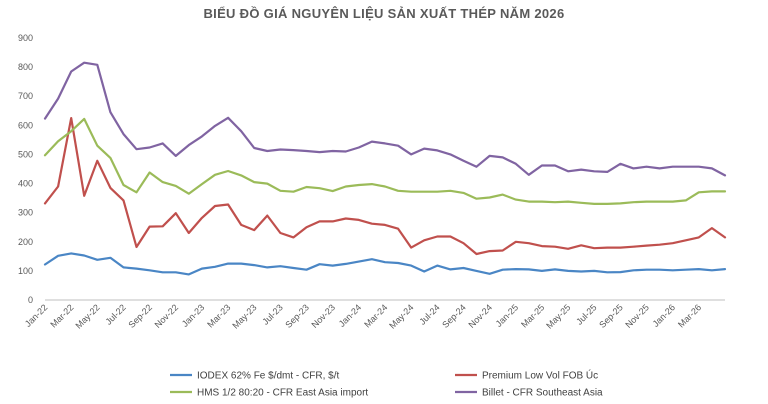  What do you see at coordinates (25, 271) in the screenshot?
I see `y-tick-label: 100` at bounding box center [25, 271].